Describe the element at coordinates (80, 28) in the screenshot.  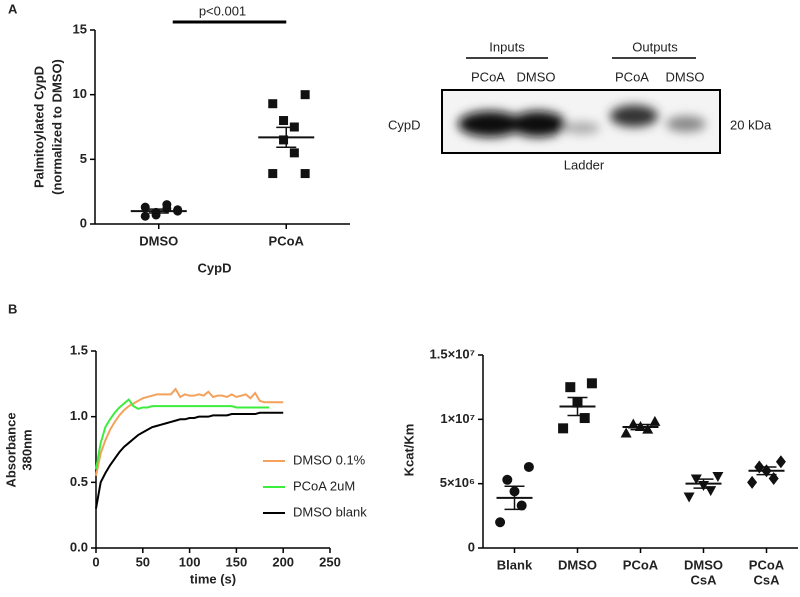
I see `y-tick-label: 15` at that location.